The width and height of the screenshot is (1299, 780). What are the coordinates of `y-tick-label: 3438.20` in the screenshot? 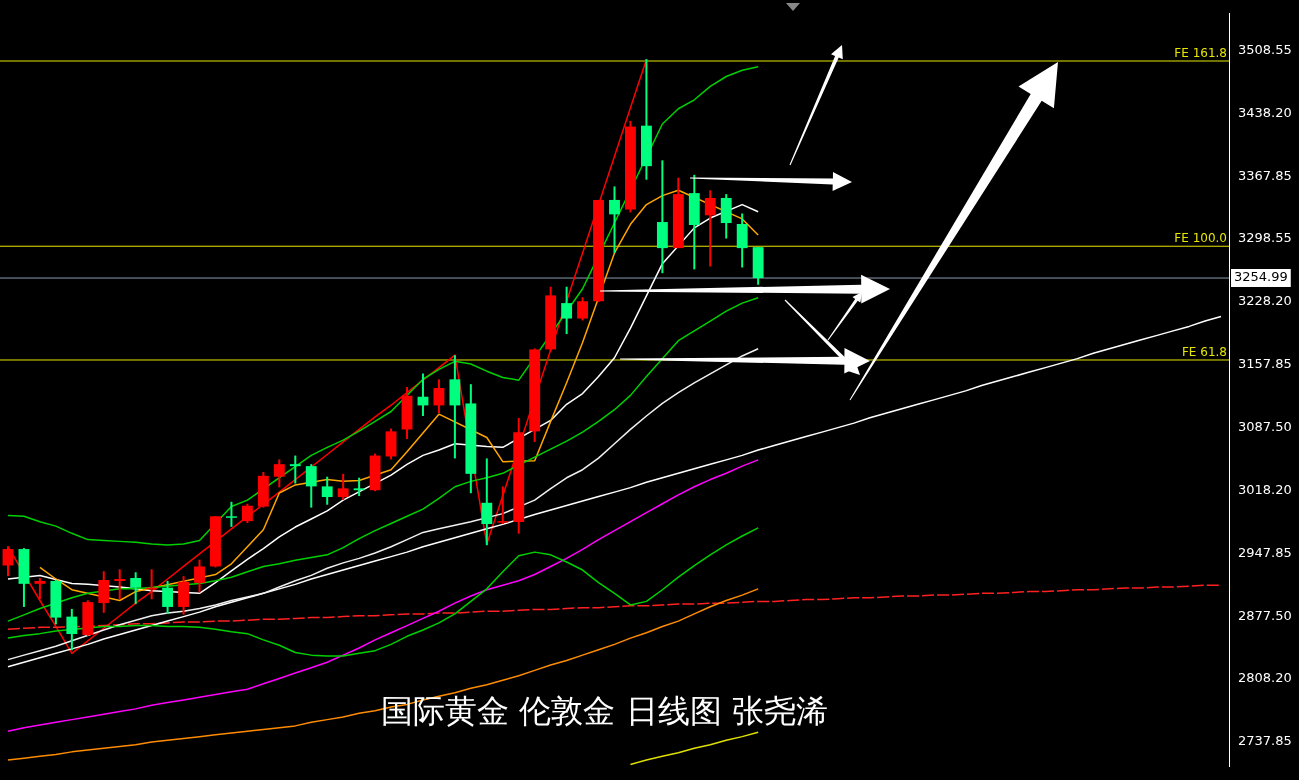 It's located at (1265, 113).